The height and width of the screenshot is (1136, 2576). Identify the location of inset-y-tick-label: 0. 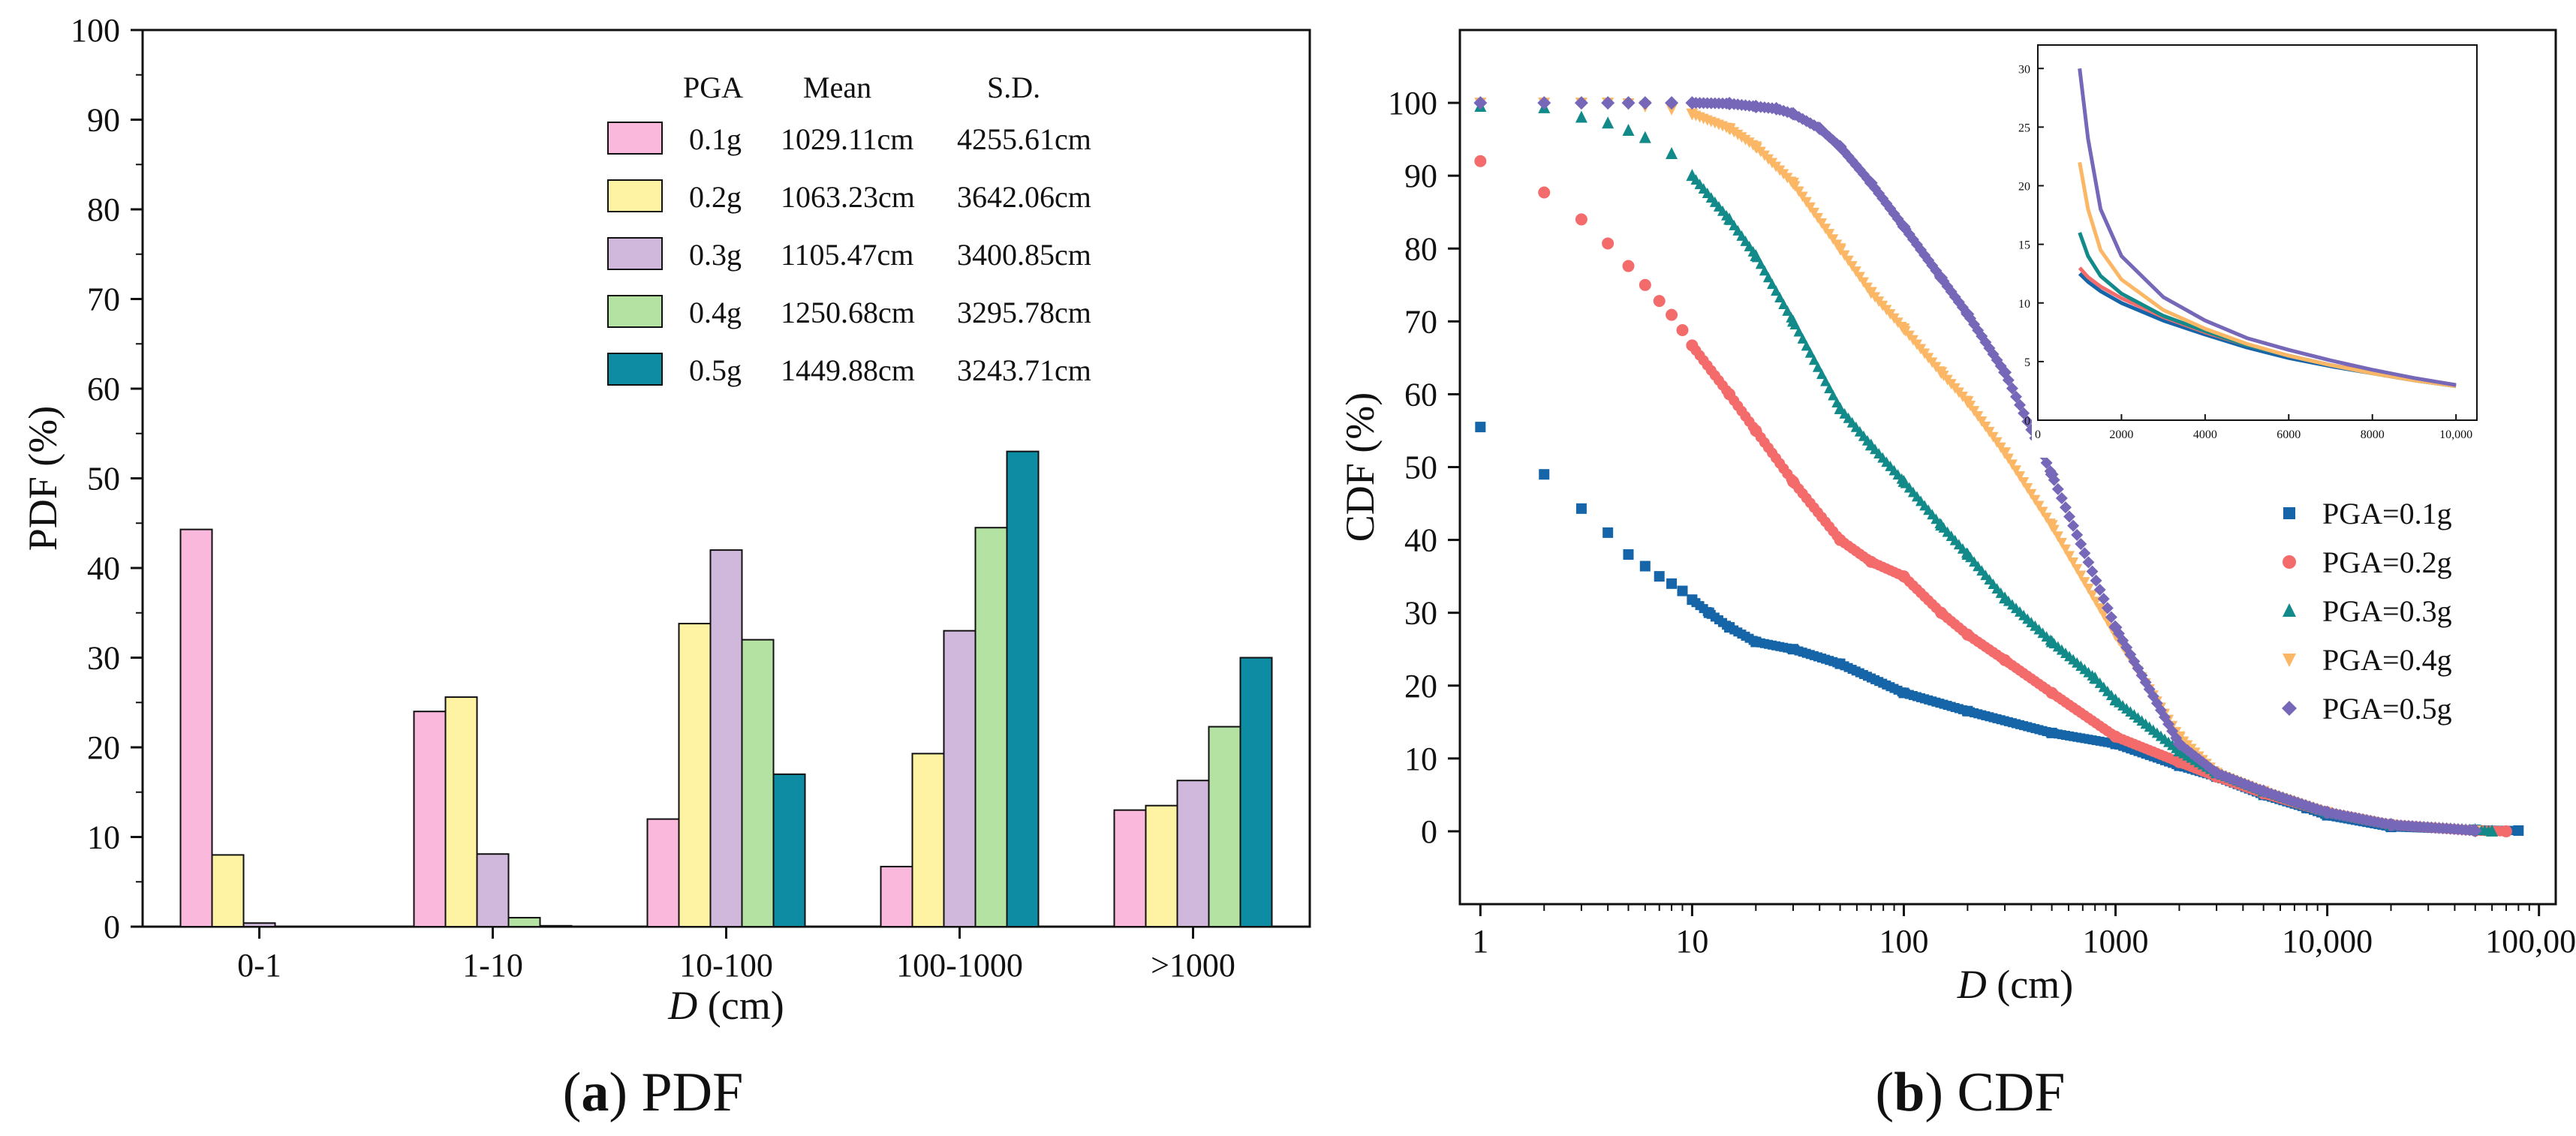
(2027, 422).